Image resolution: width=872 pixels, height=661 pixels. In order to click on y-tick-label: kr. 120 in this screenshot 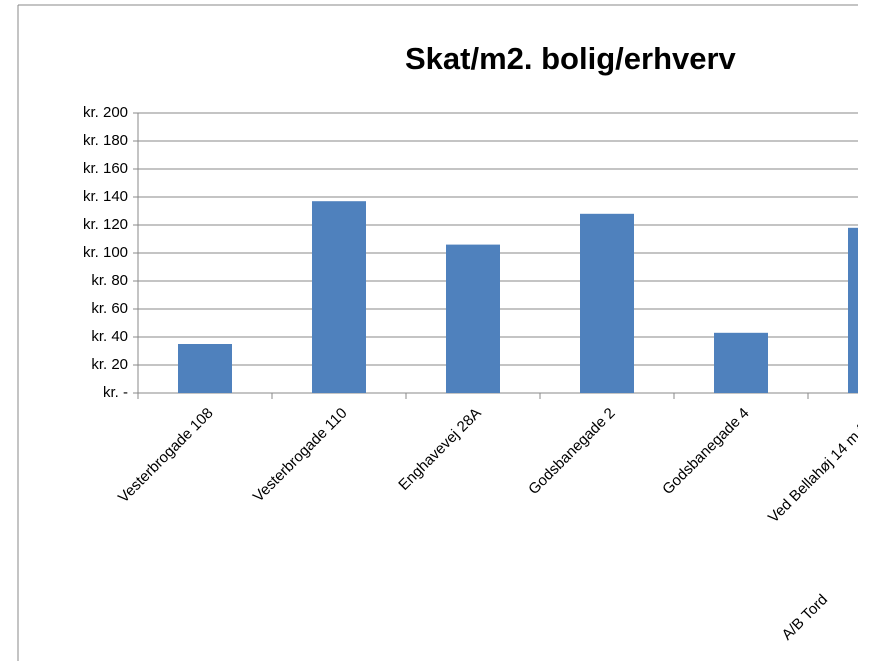, I will do `click(105, 224)`.